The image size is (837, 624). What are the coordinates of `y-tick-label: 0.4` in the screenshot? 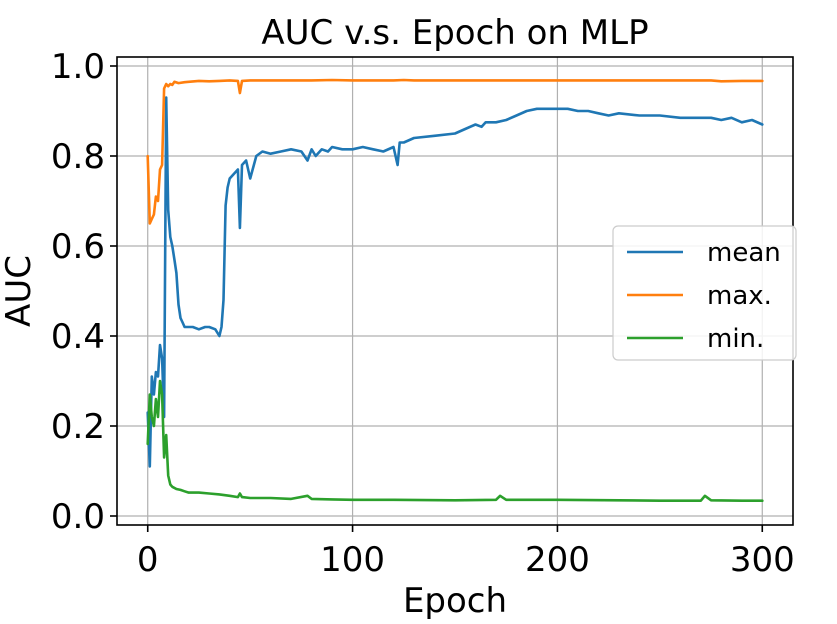 It's located at (78, 337).